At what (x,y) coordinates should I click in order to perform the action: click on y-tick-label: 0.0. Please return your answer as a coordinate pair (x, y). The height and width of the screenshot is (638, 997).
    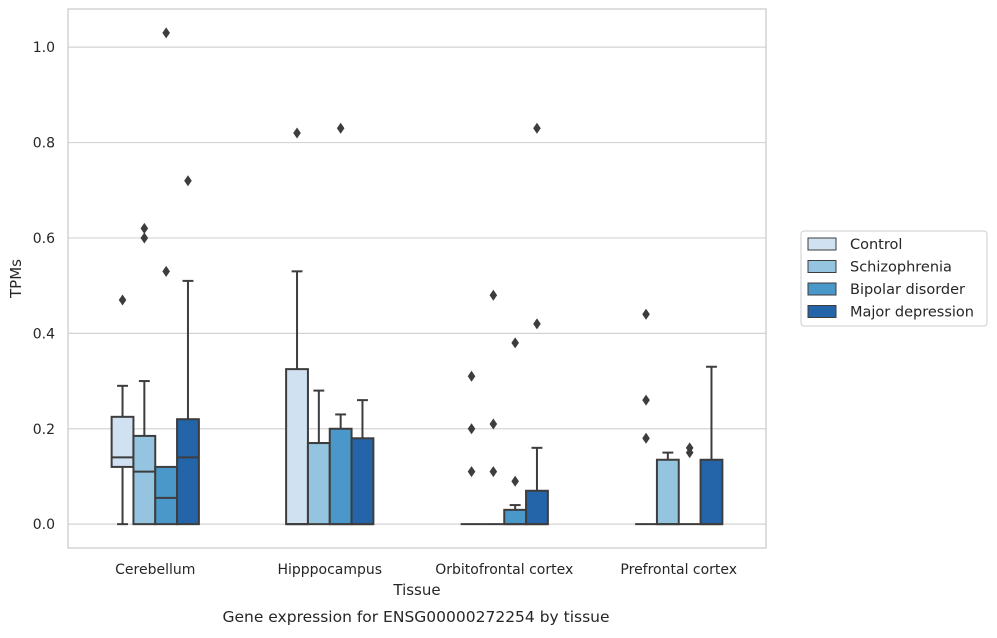
    Looking at the image, I should click on (44, 525).